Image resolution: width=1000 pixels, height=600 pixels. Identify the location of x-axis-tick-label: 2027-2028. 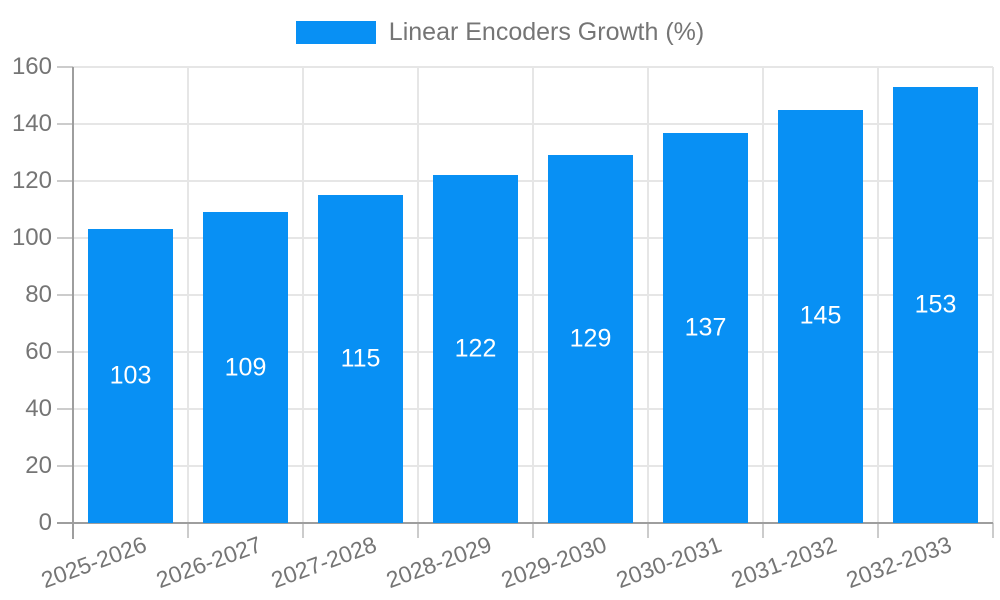
(323, 562).